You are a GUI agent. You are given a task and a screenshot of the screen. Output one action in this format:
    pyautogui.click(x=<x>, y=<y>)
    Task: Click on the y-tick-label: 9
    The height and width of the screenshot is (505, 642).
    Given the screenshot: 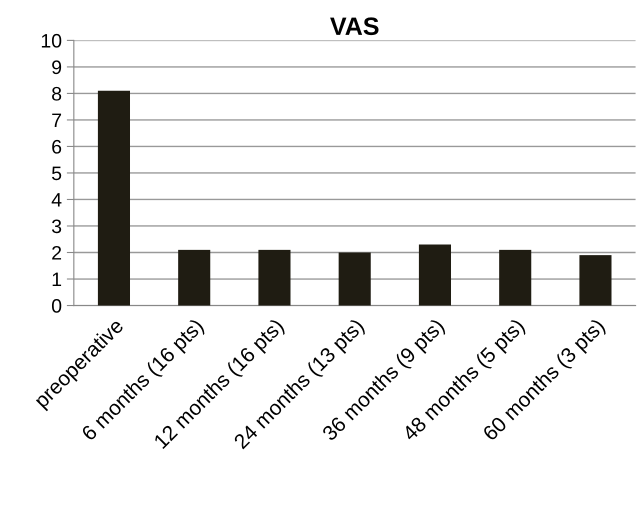 What is the action you would take?
    pyautogui.click(x=57, y=67)
    